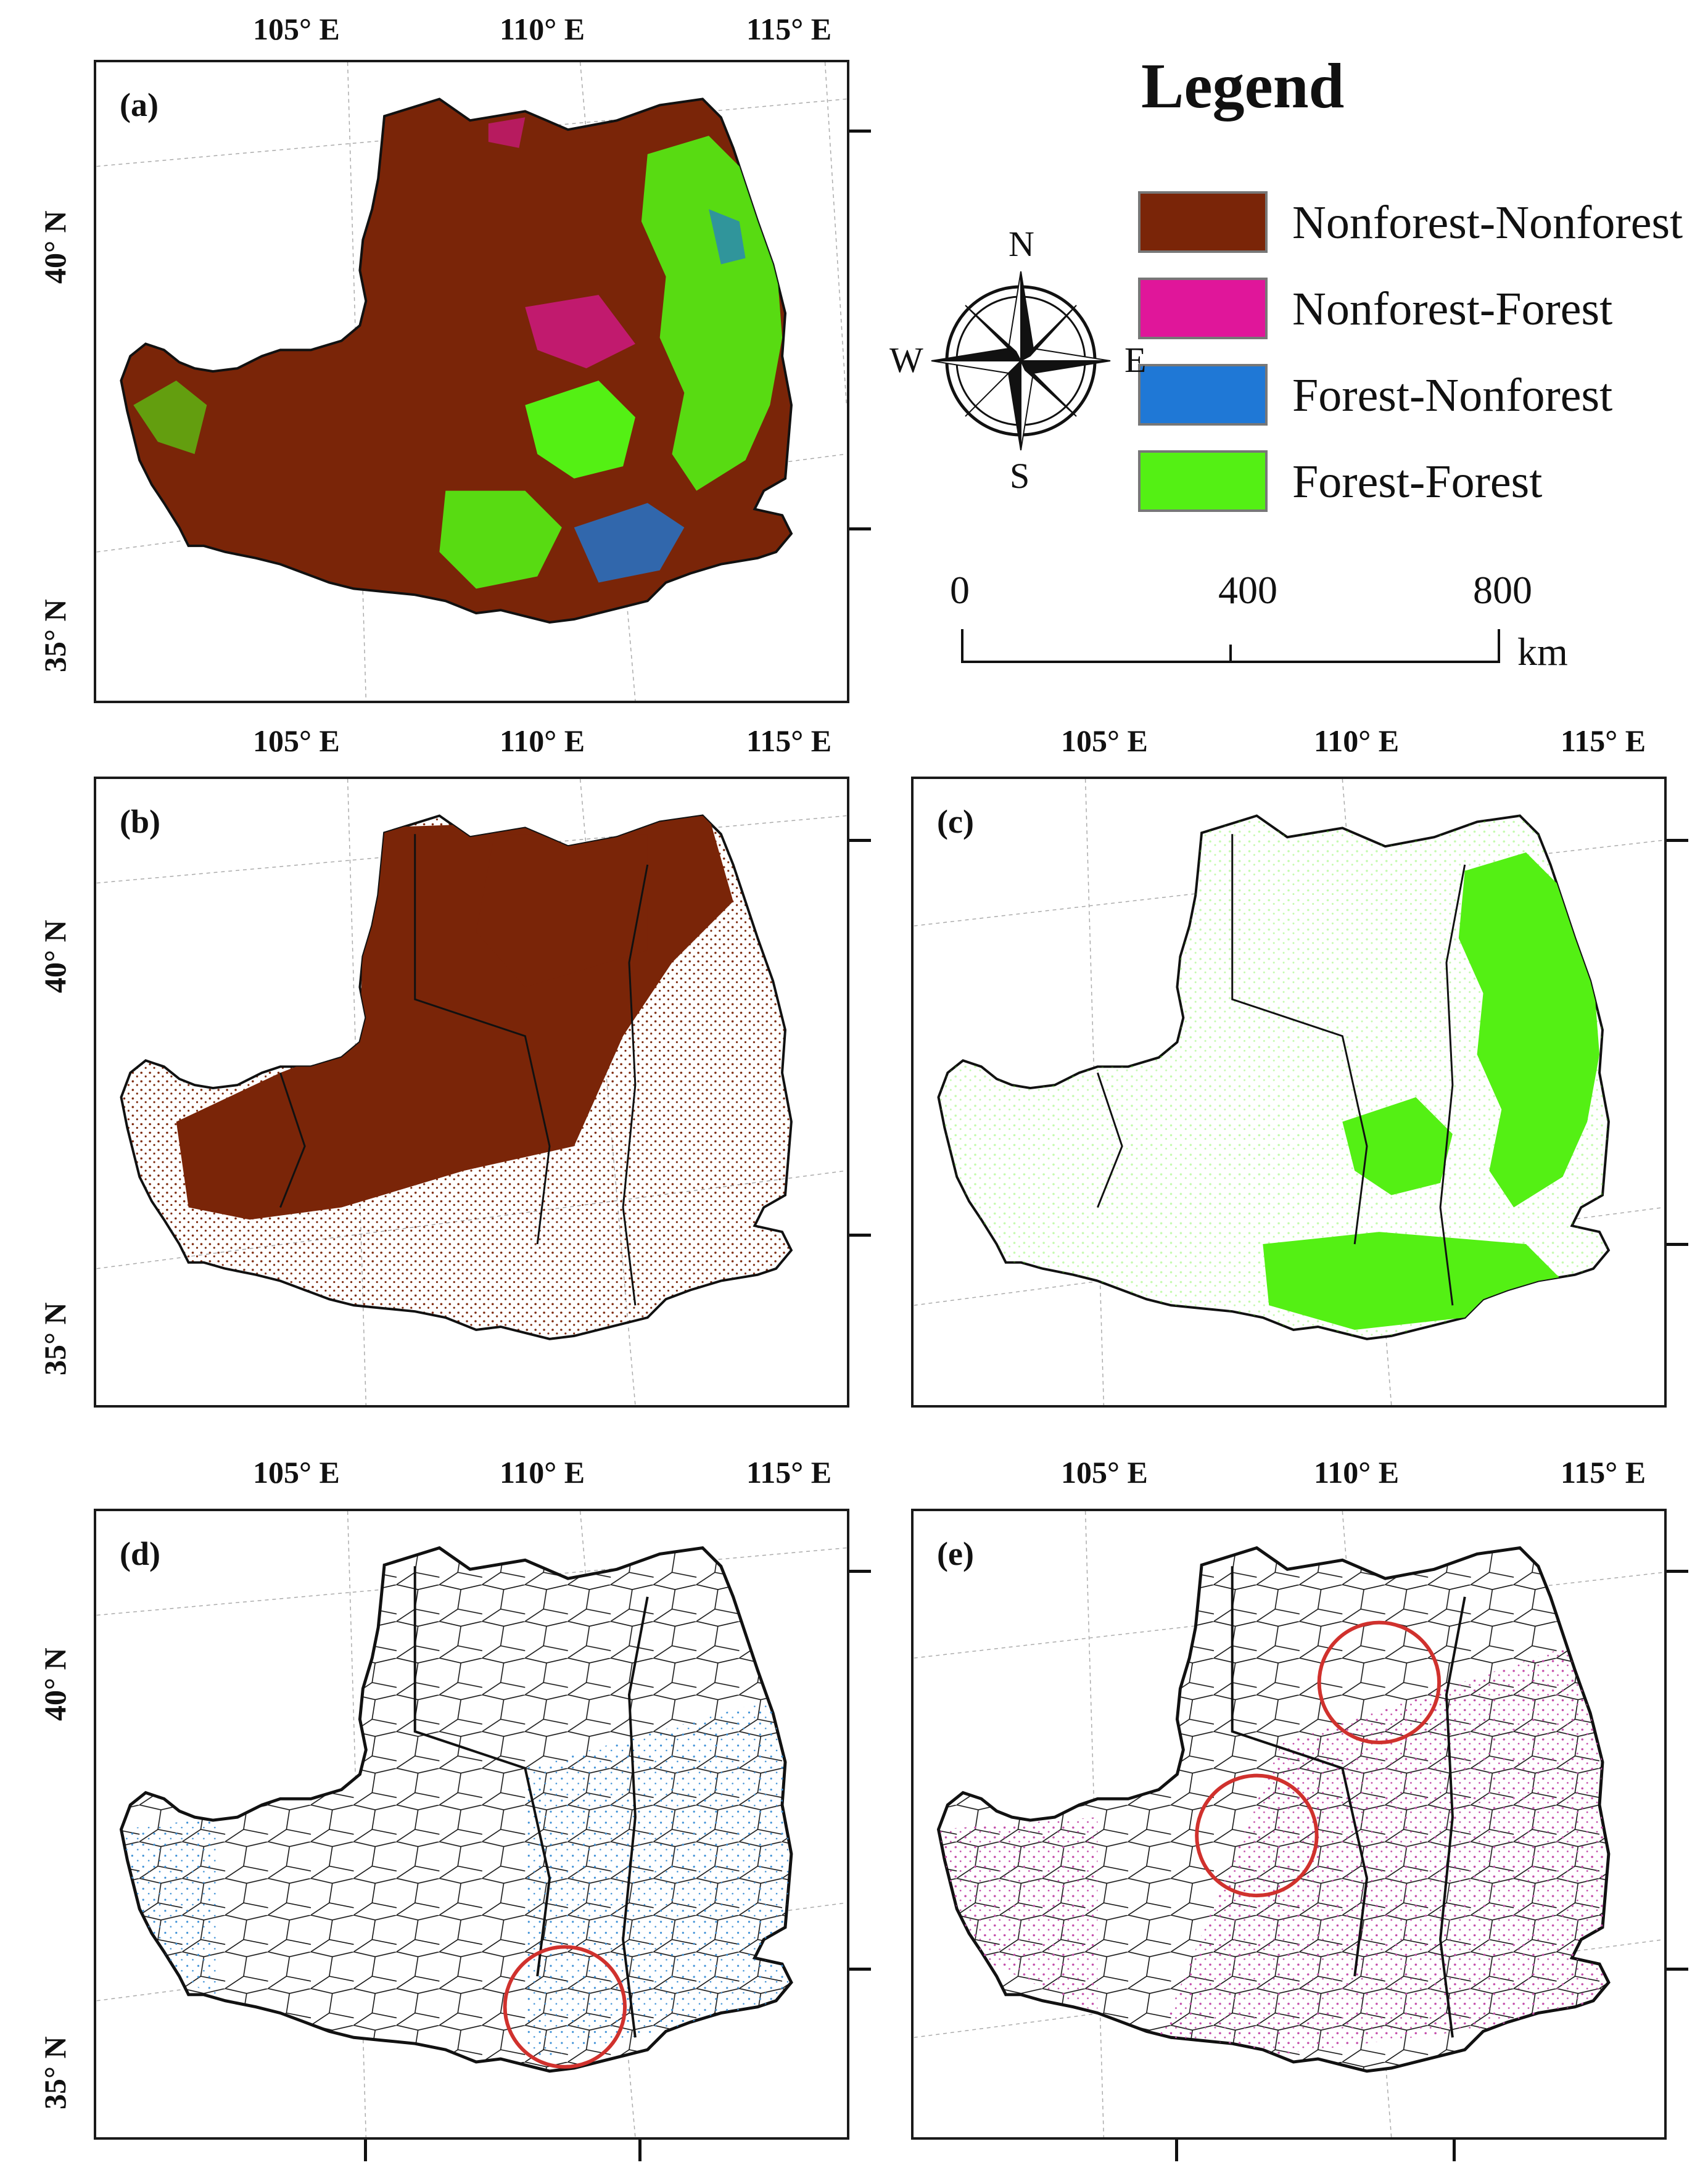 The height and width of the screenshot is (2173, 1708). I want to click on map-panel-e: (e), so click(1289, 1824).